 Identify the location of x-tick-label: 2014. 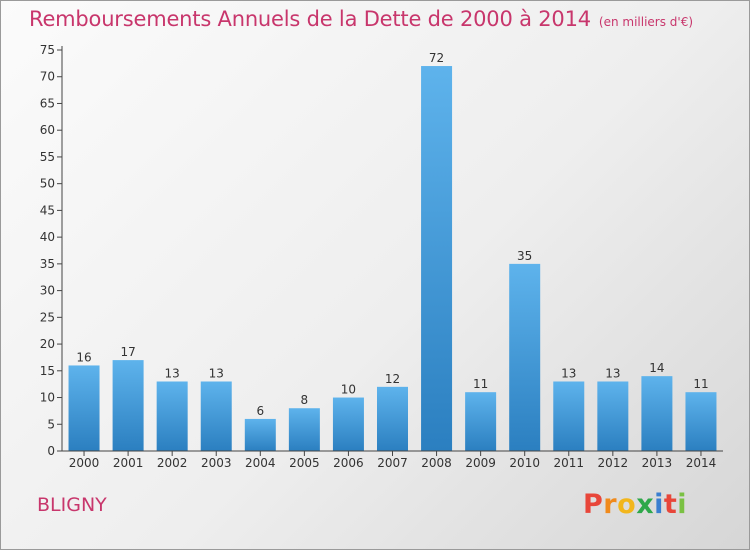
(701, 463).